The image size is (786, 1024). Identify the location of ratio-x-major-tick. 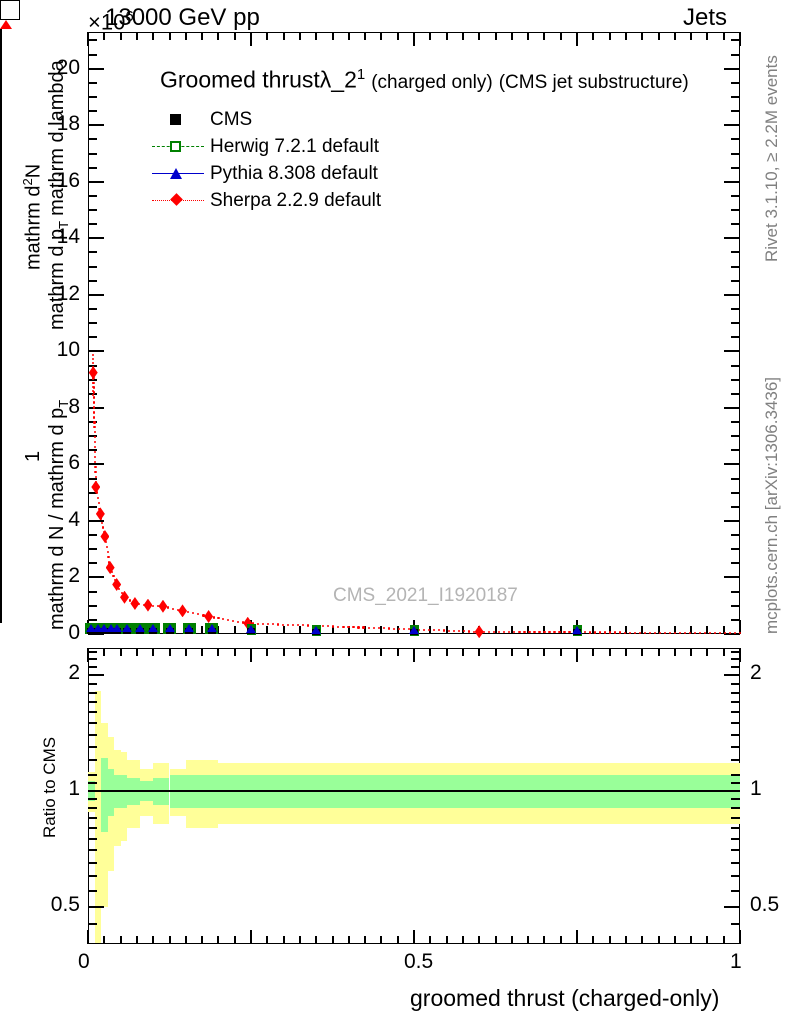
(577, 937).